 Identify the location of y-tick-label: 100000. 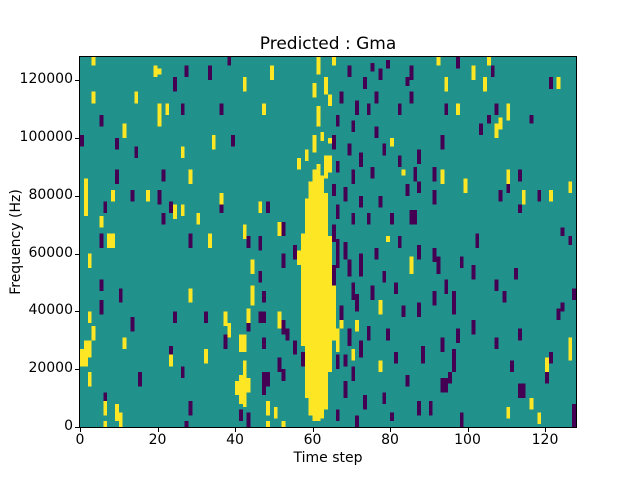
(46, 136).